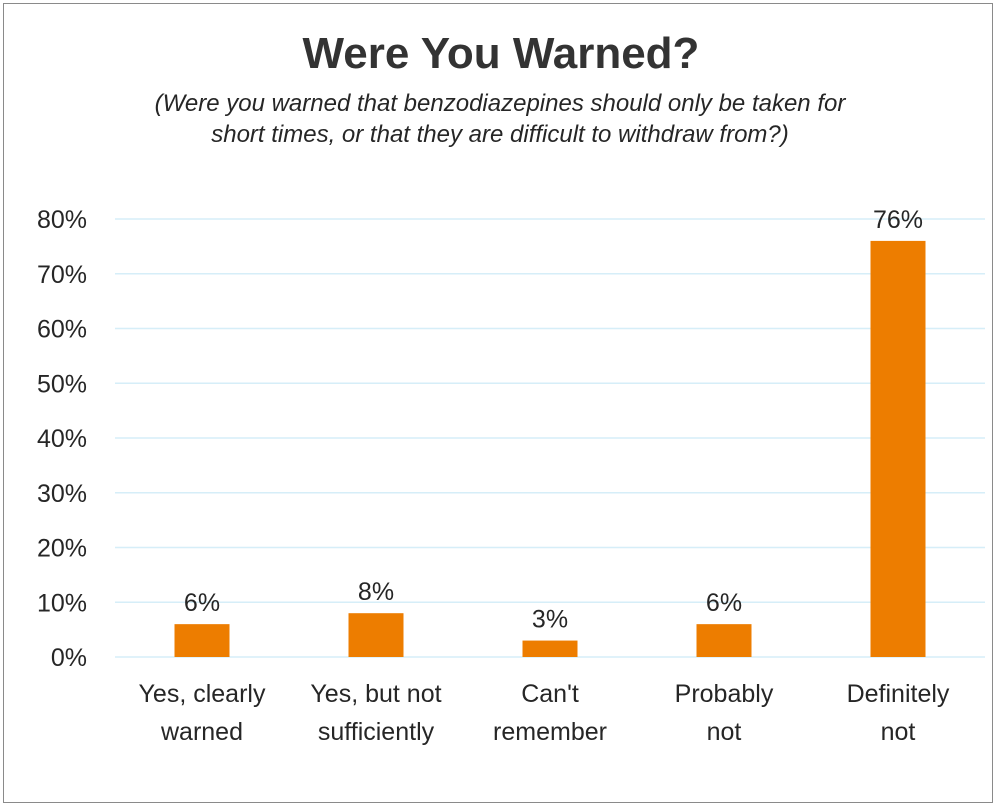 The width and height of the screenshot is (1002, 803). What do you see at coordinates (501, 53) in the screenshot?
I see `chart-title: Were You Warned?` at bounding box center [501, 53].